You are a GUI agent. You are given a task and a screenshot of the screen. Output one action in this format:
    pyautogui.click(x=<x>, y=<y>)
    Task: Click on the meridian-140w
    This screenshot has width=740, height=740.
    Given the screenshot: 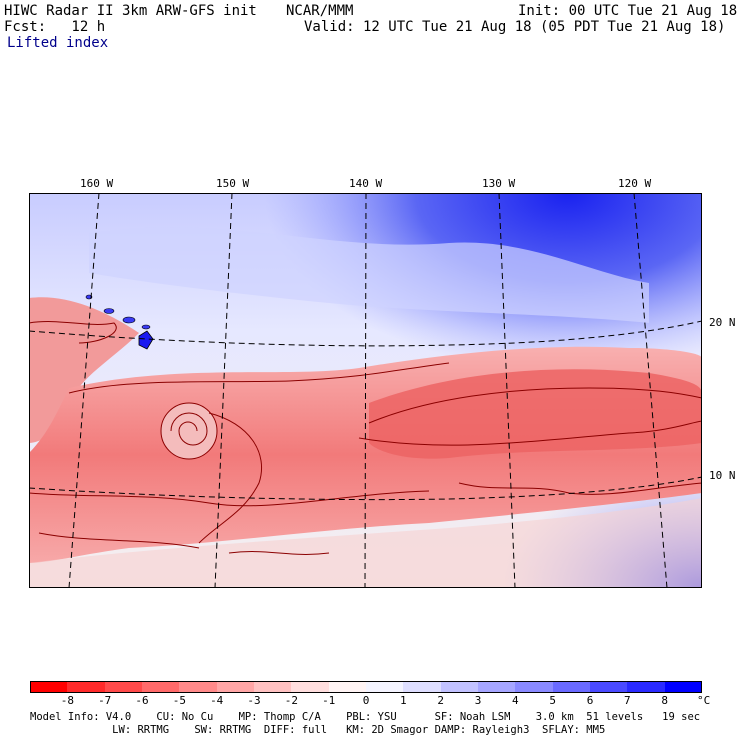 What is the action you would take?
    pyautogui.click(x=365, y=390)
    